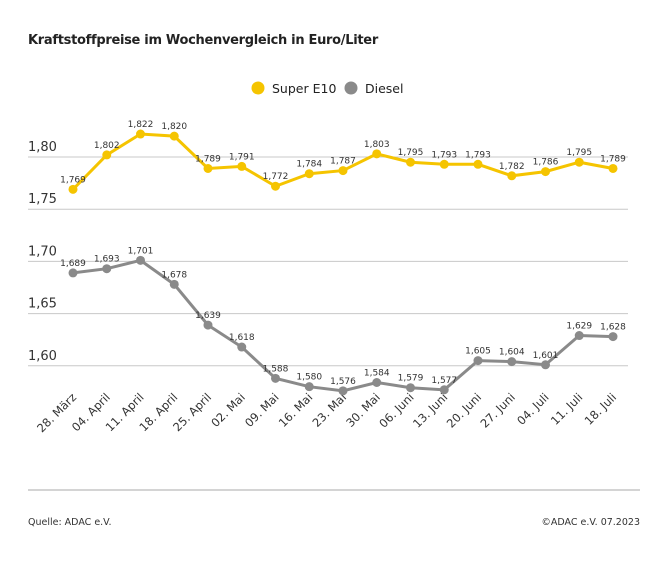 The height and width of the screenshot is (586, 668). What do you see at coordinates (42, 356) in the screenshot?
I see `y-tick-label: 1,60` at bounding box center [42, 356].